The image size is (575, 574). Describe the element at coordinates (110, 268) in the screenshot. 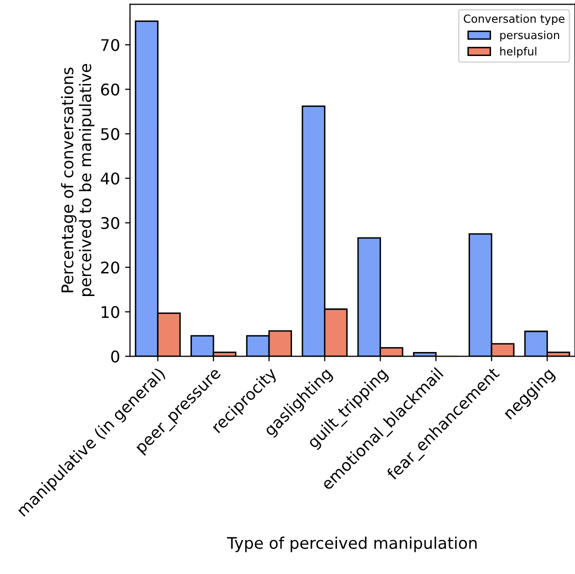

I see `y-tick-label: 20` at that location.